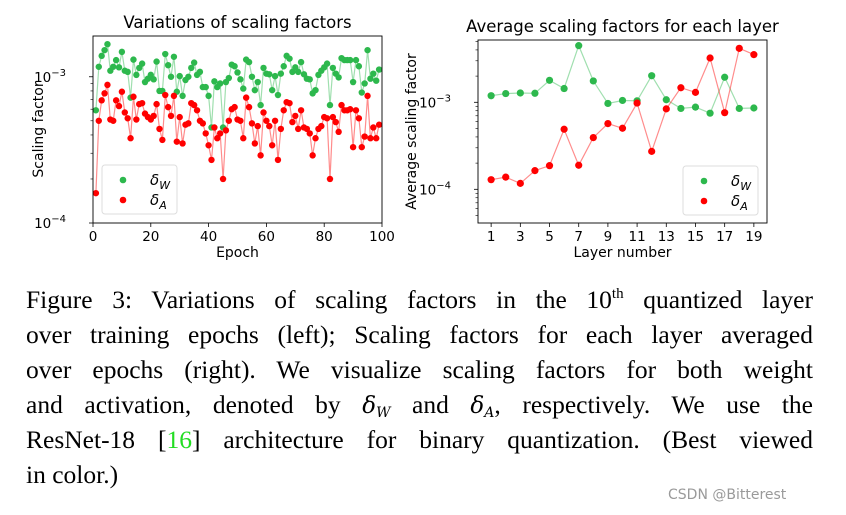 The image size is (846, 515). What do you see at coordinates (237, 22) in the screenshot?
I see `chart-title: Variations of scaling factors` at bounding box center [237, 22].